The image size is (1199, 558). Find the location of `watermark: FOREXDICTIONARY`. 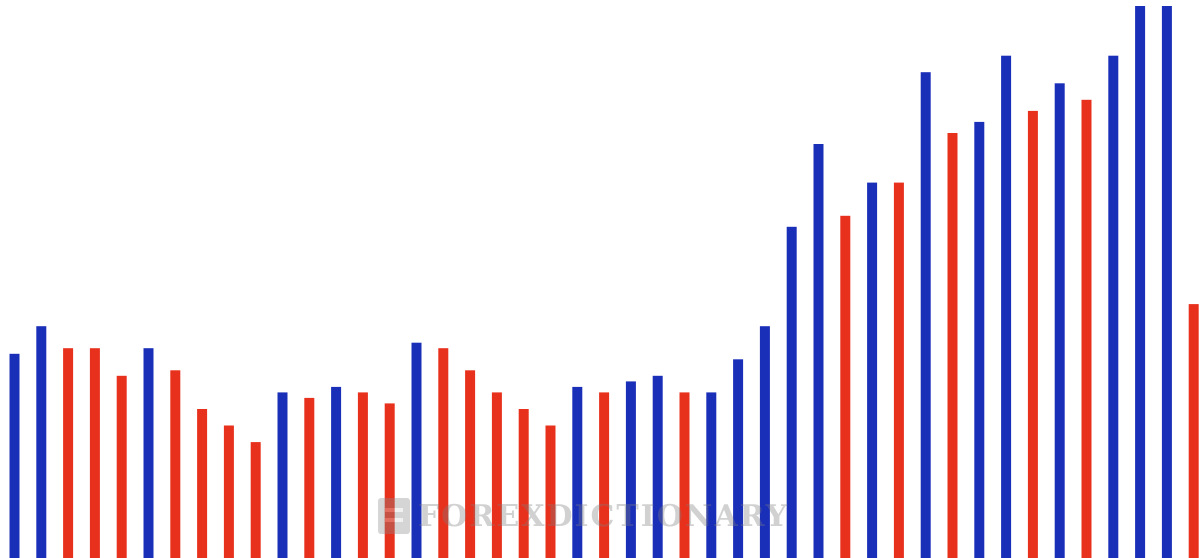

watermark: FOREXDICTIONARY is located at coordinates (583, 516).